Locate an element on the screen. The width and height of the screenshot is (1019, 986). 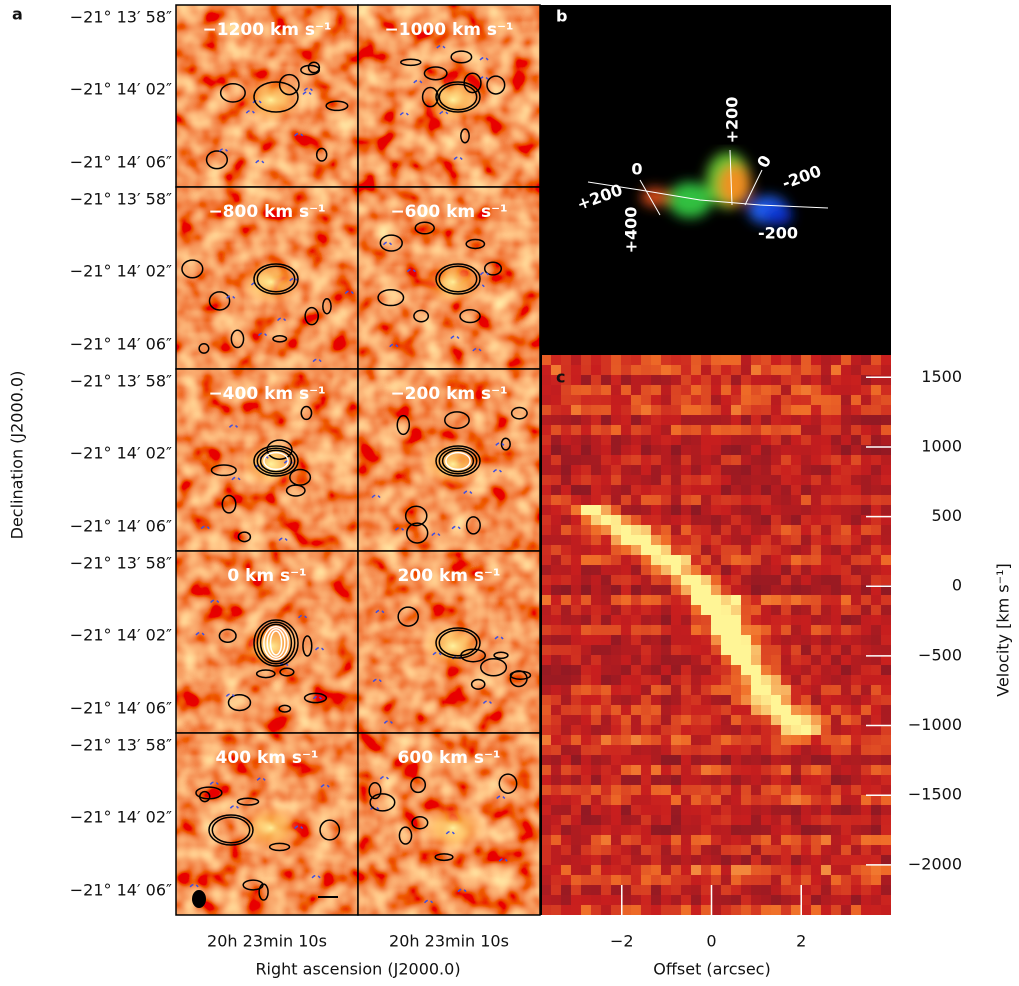
beam is located at coordinates (199, 899).